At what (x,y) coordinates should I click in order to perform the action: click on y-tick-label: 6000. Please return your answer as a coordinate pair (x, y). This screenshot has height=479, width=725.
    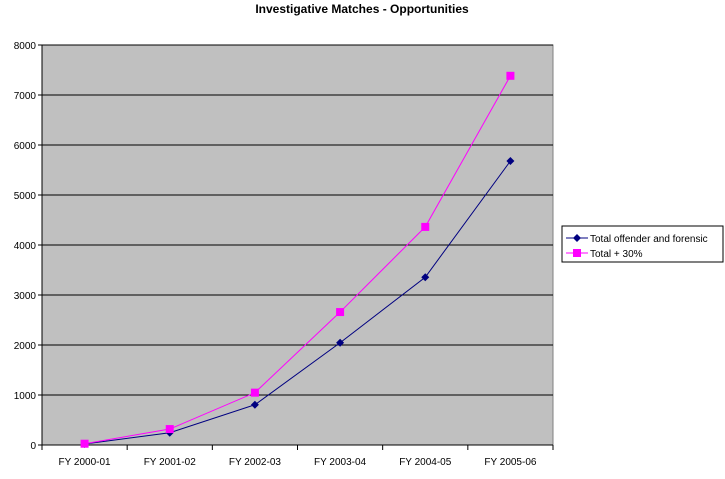
    Looking at the image, I should click on (25, 146).